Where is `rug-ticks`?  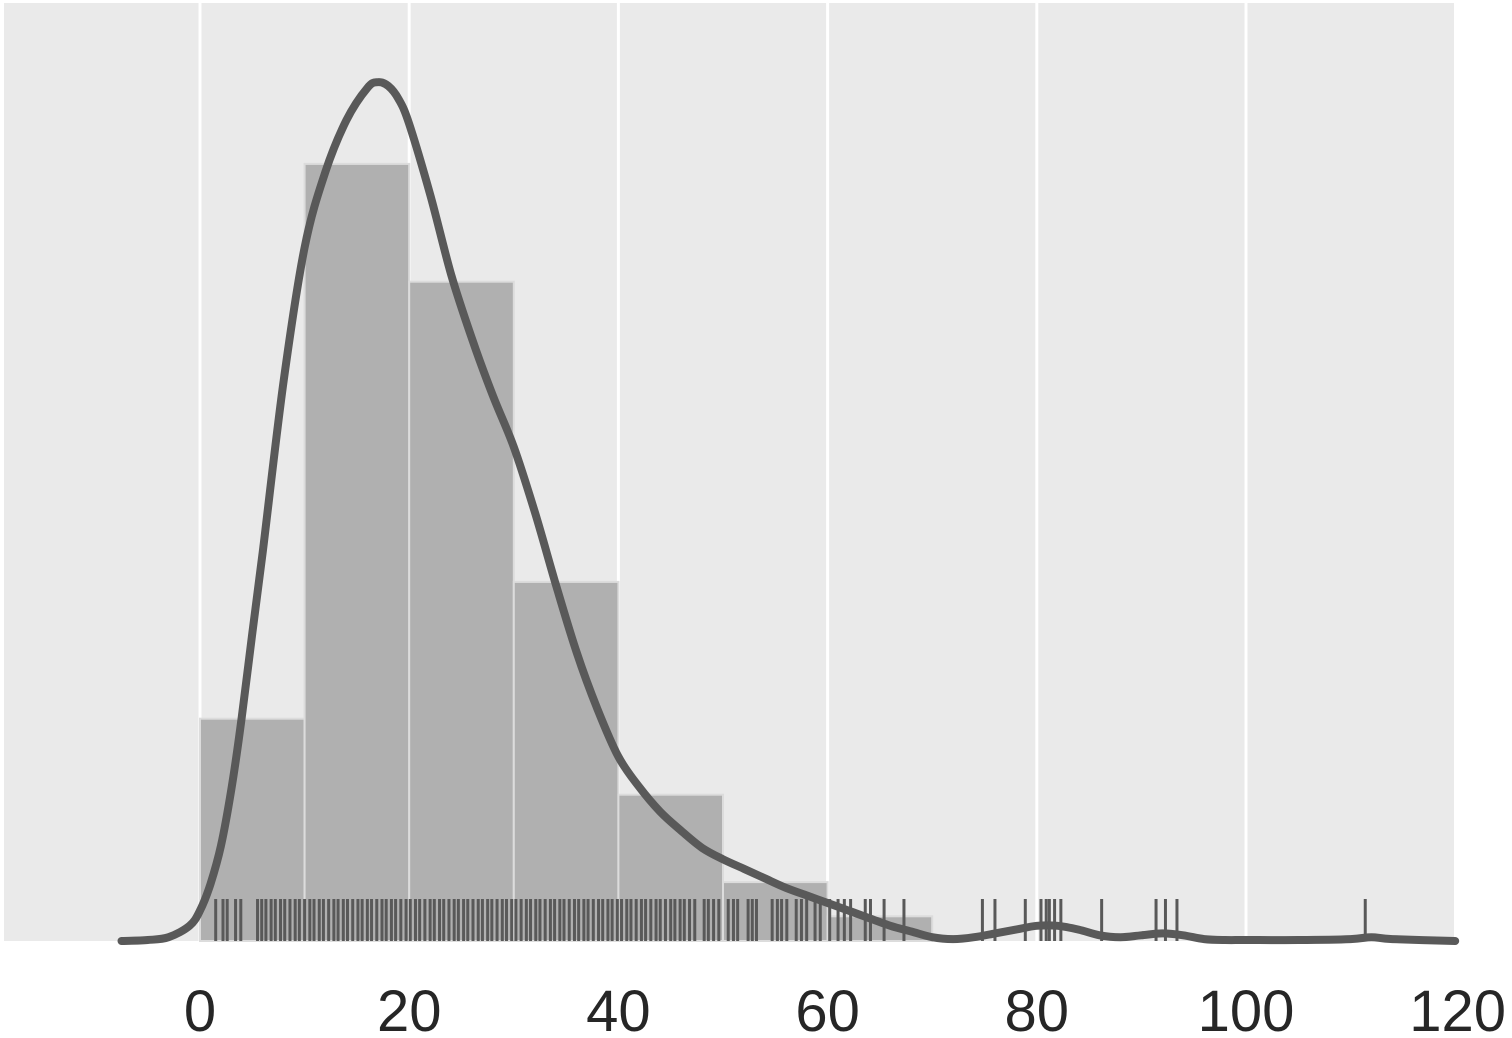
rug-ticks is located at coordinates (790, 920).